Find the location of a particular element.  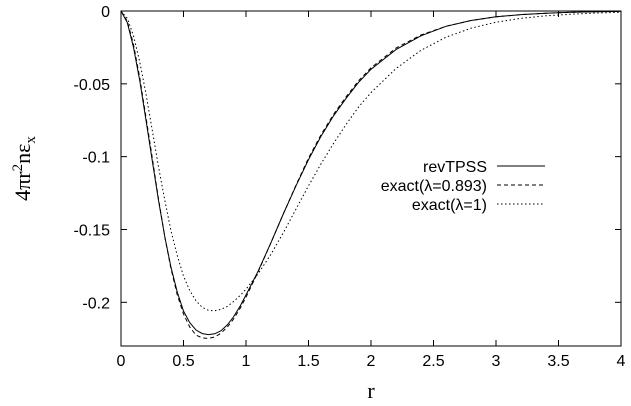

x-tick-label: 1 is located at coordinates (246, 361).